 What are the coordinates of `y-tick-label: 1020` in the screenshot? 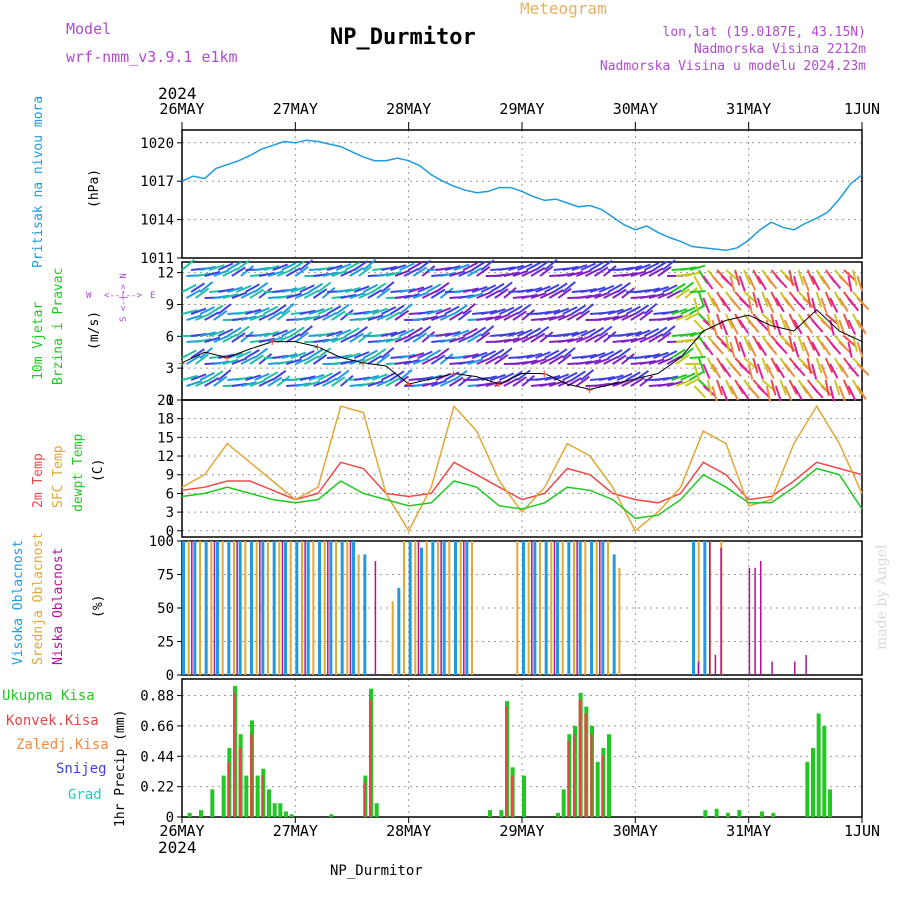 It's located at (157, 144).